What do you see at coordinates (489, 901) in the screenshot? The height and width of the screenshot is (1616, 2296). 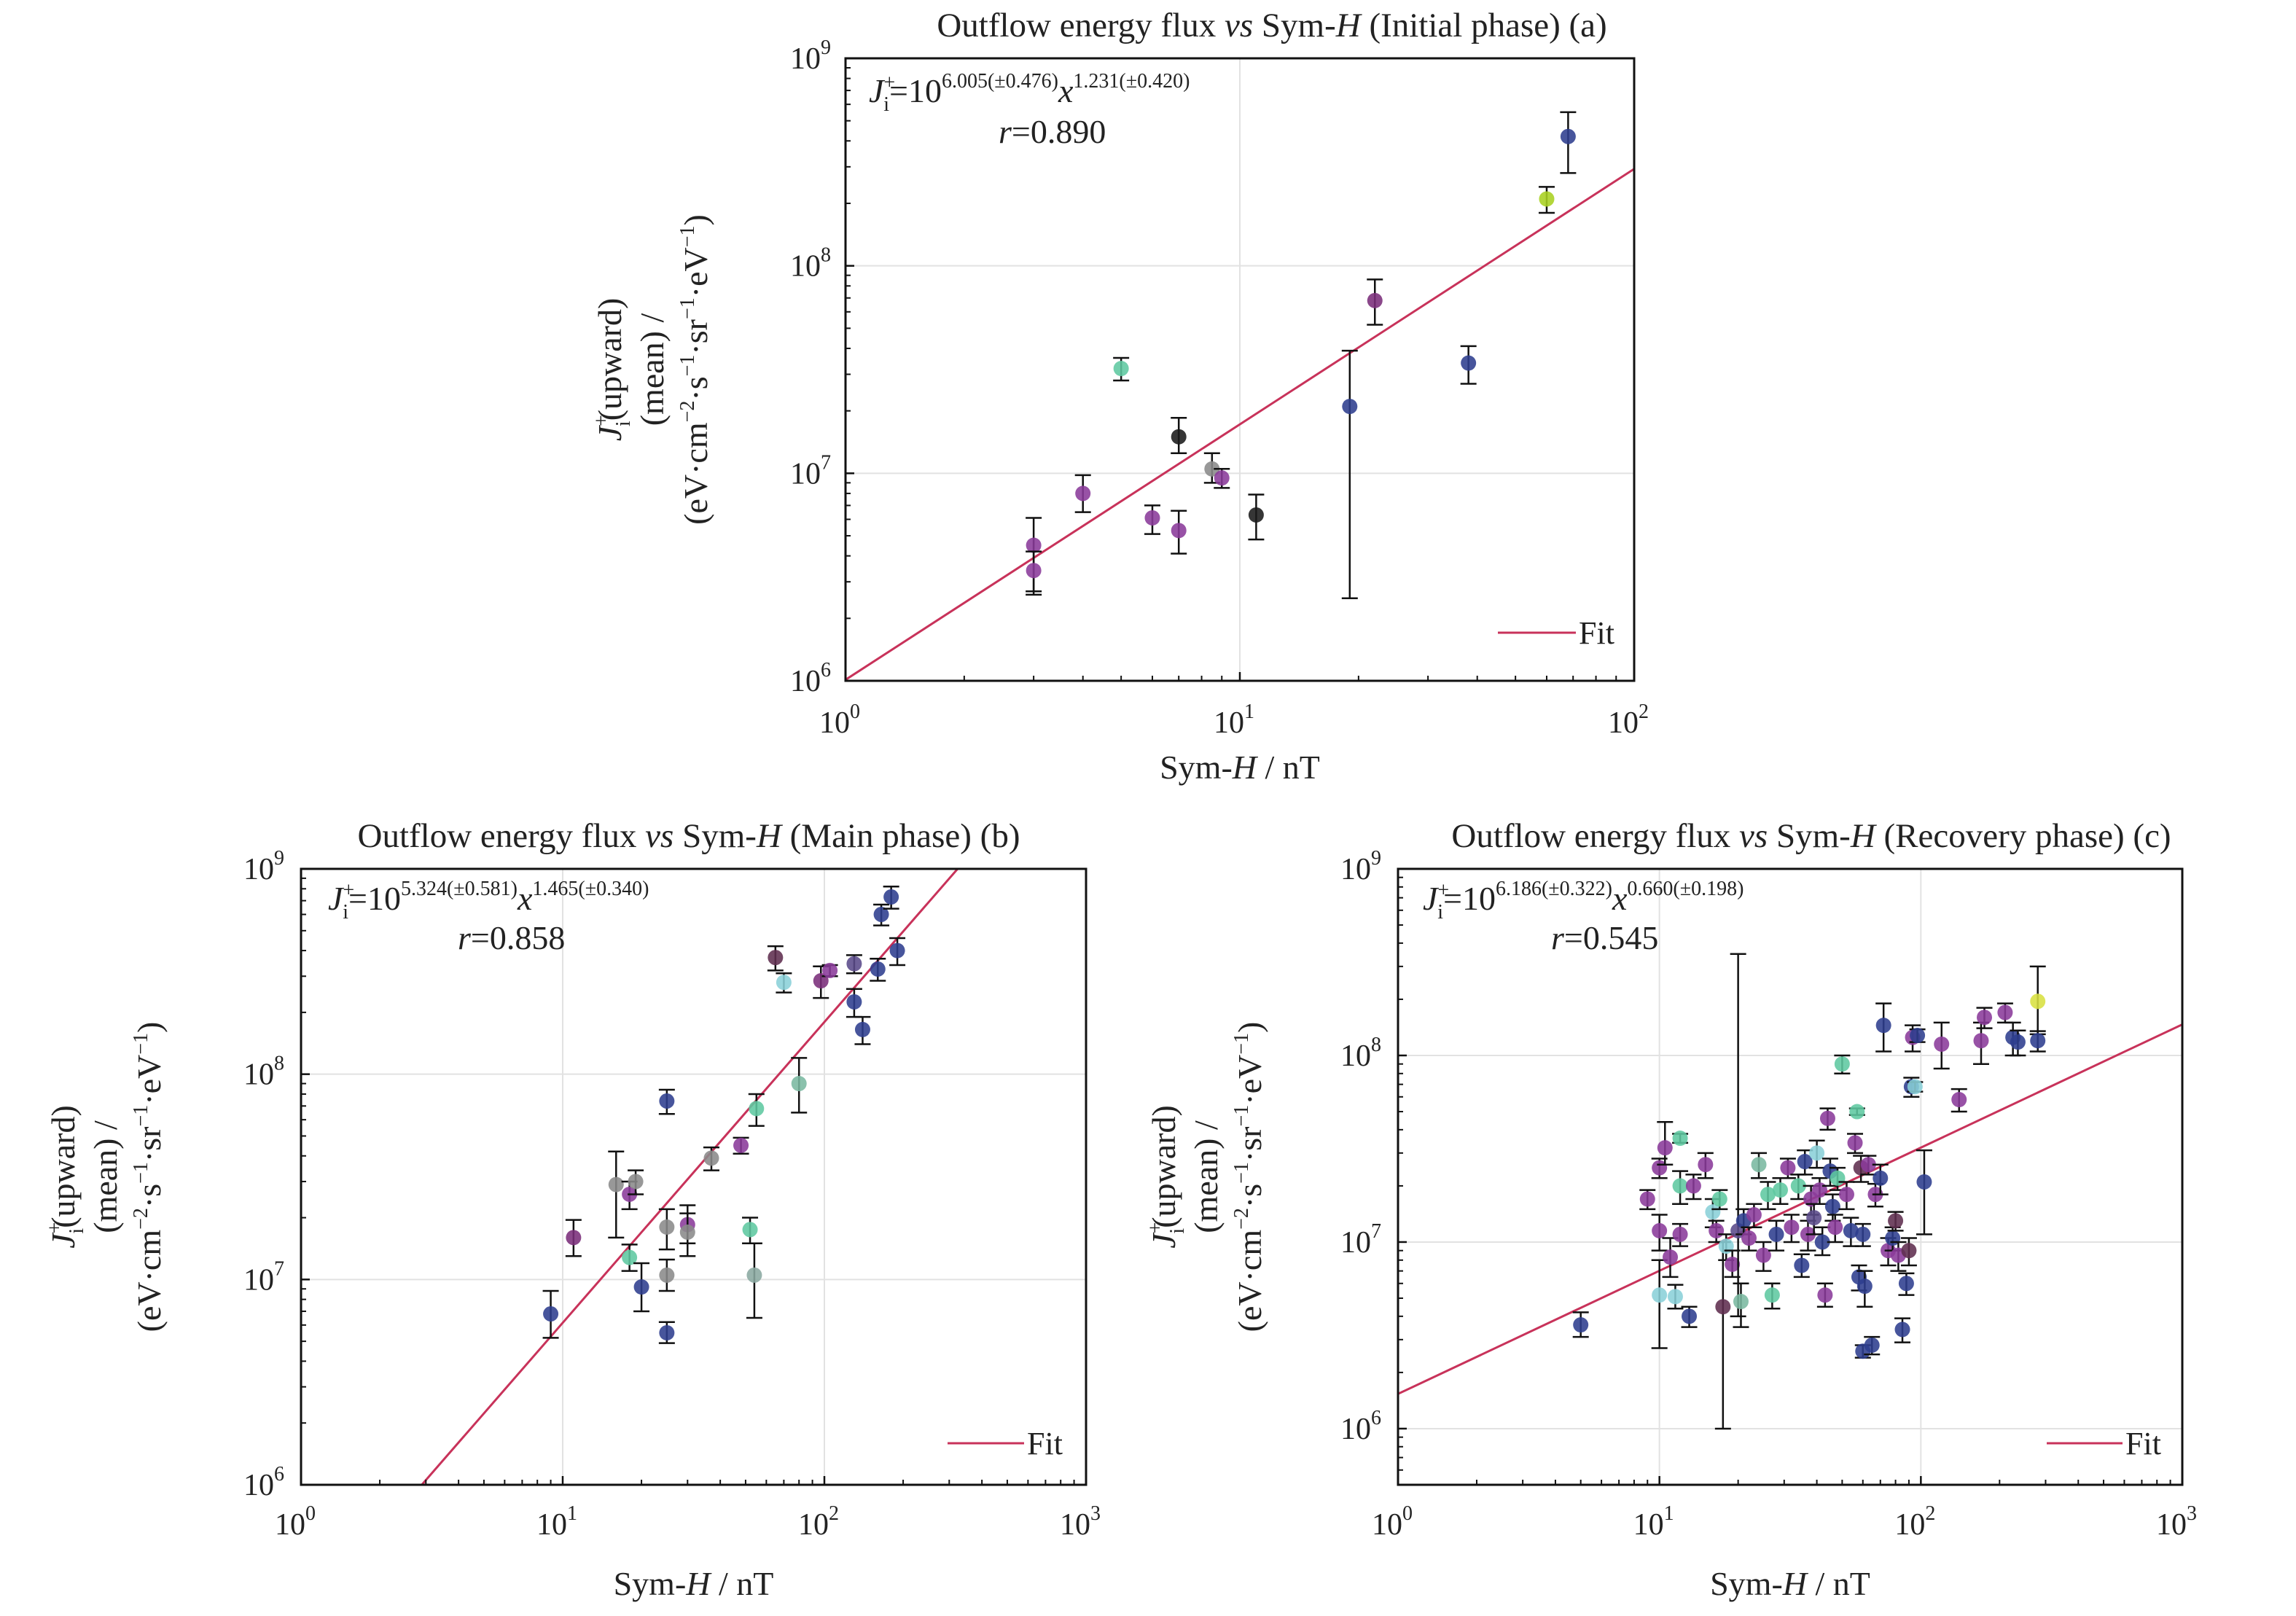 I see `fit-equation: J+ i=105.324(±0.581)x1.465(±0.340)` at bounding box center [489, 901].